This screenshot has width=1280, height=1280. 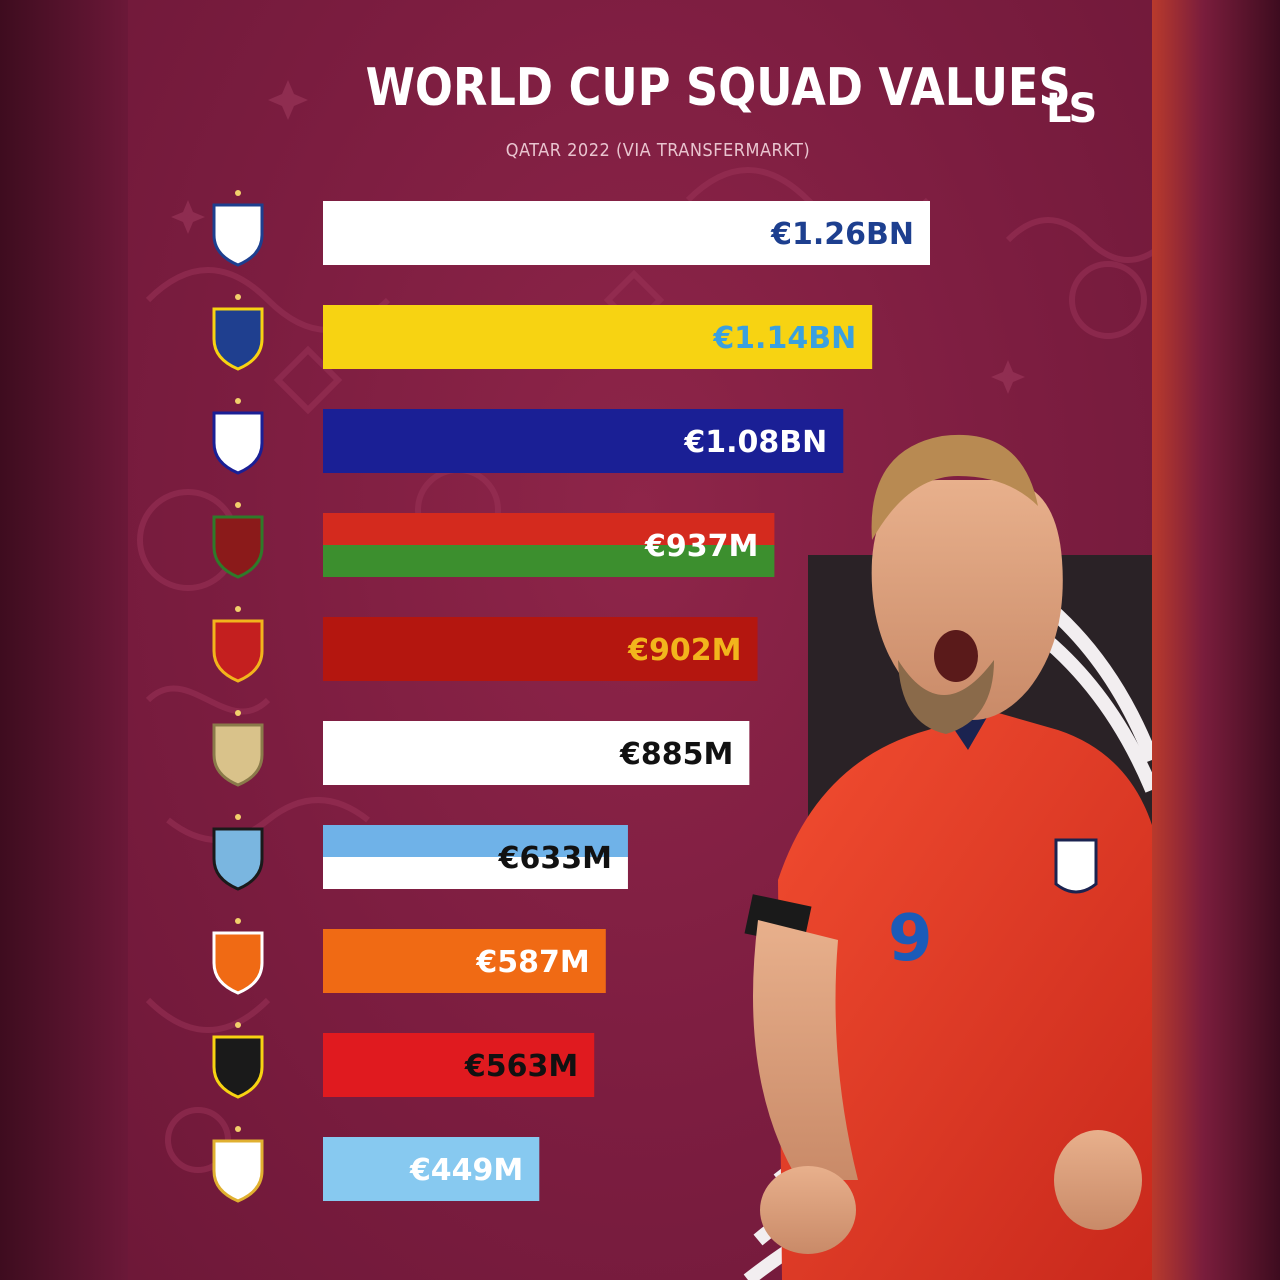 I want to click on bar-row-portugal: €937M, so click(x=493, y=540).